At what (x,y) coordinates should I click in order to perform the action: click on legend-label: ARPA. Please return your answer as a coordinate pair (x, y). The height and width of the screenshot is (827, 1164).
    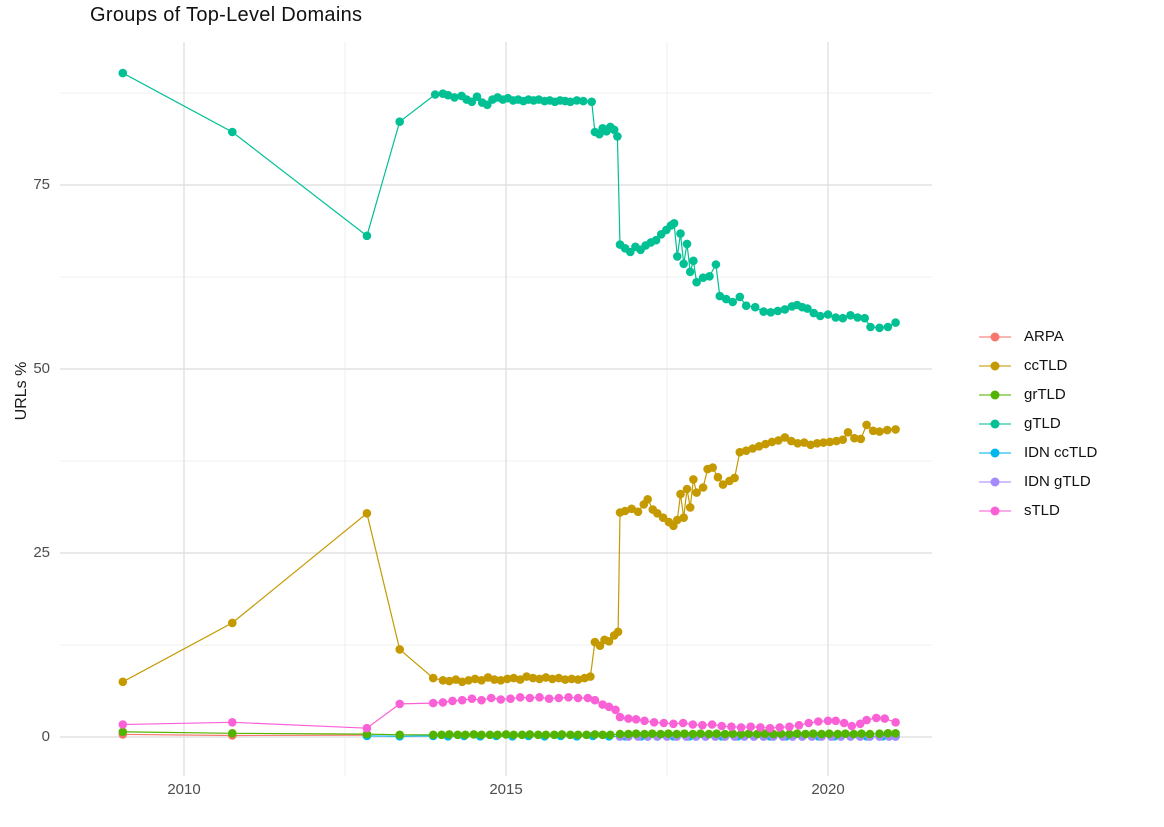
    Looking at the image, I should click on (1044, 336).